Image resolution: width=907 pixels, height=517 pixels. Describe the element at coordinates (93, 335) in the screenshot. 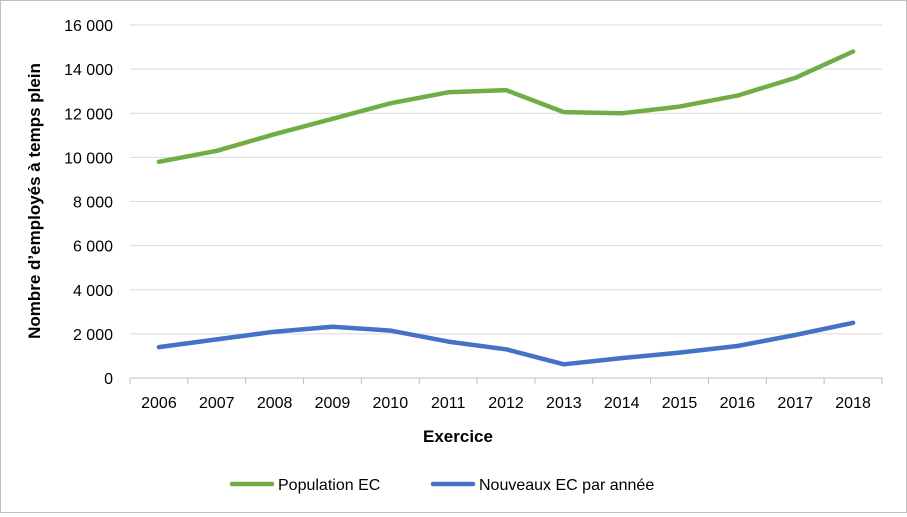

I see `y-tick-label: 2 000` at that location.